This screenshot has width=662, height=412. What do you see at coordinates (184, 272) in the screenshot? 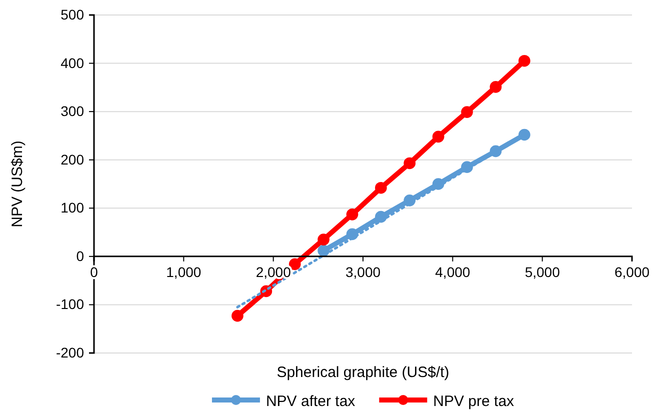
I see `x-tick-label: 1,000` at bounding box center [184, 272].